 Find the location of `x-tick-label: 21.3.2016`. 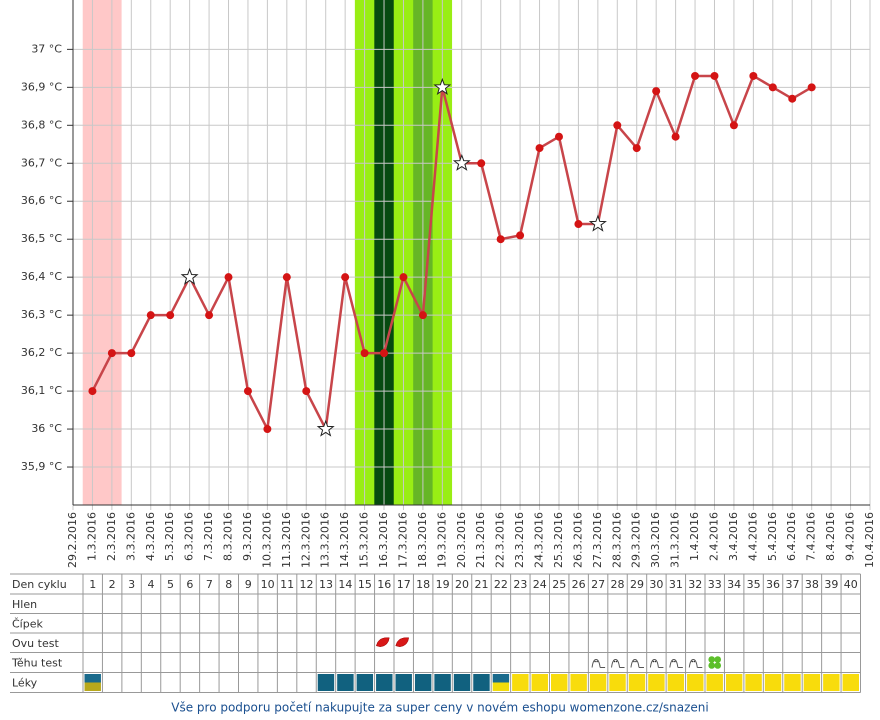

x-tick-label: 21.3.2016 is located at coordinates (480, 540).